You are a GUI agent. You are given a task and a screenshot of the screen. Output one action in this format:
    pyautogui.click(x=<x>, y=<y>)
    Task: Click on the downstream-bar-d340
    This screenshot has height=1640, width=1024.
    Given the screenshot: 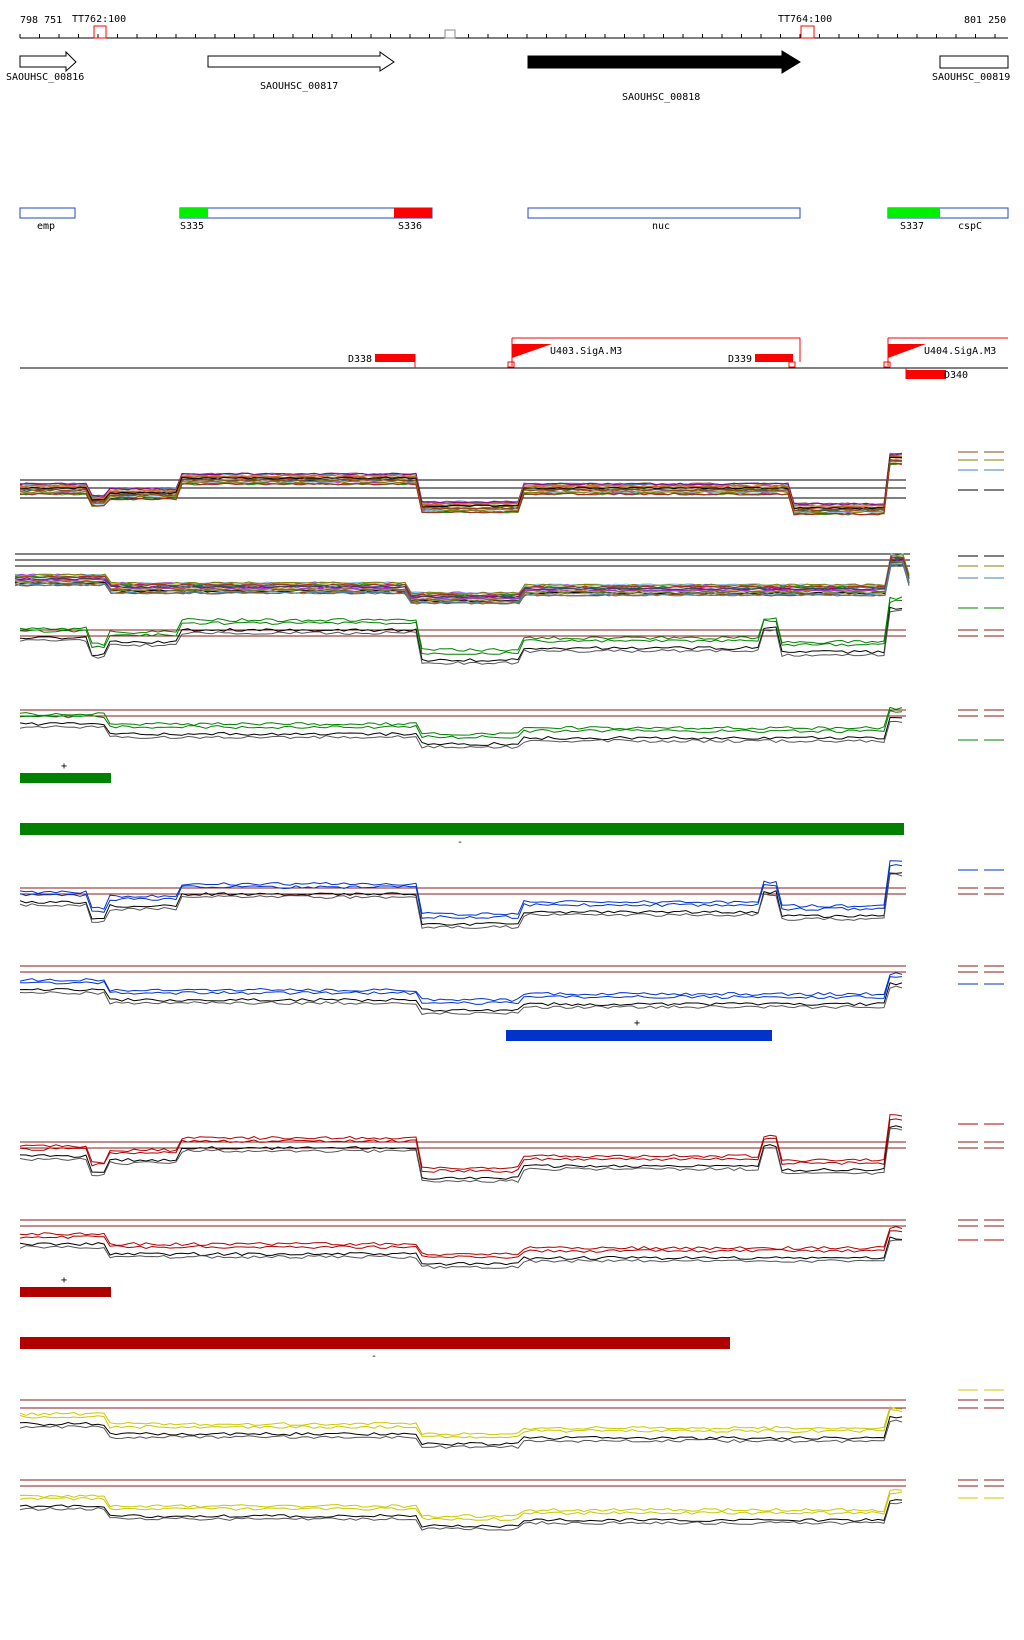 What is the action you would take?
    pyautogui.click(x=926, y=374)
    